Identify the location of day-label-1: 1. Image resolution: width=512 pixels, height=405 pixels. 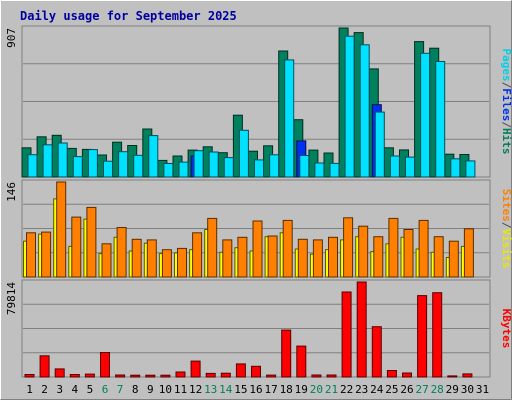
(29, 389).